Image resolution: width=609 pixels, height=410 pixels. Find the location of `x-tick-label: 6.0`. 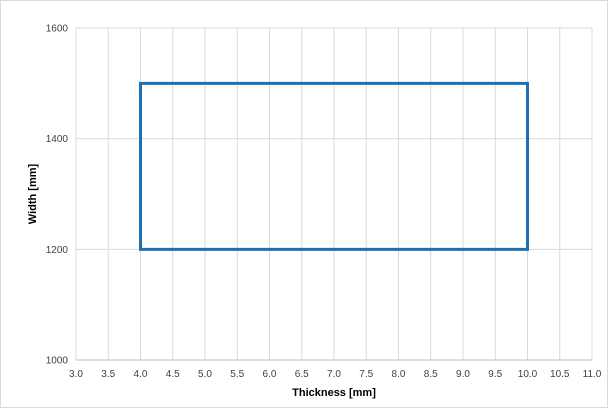

x-tick-label: 6.0 is located at coordinates (270, 374).